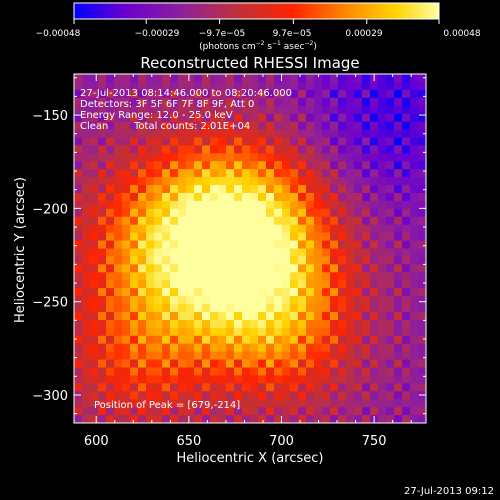 This screenshot has height=500, width=500. I want to click on x-tick-label: 700, so click(281, 441).